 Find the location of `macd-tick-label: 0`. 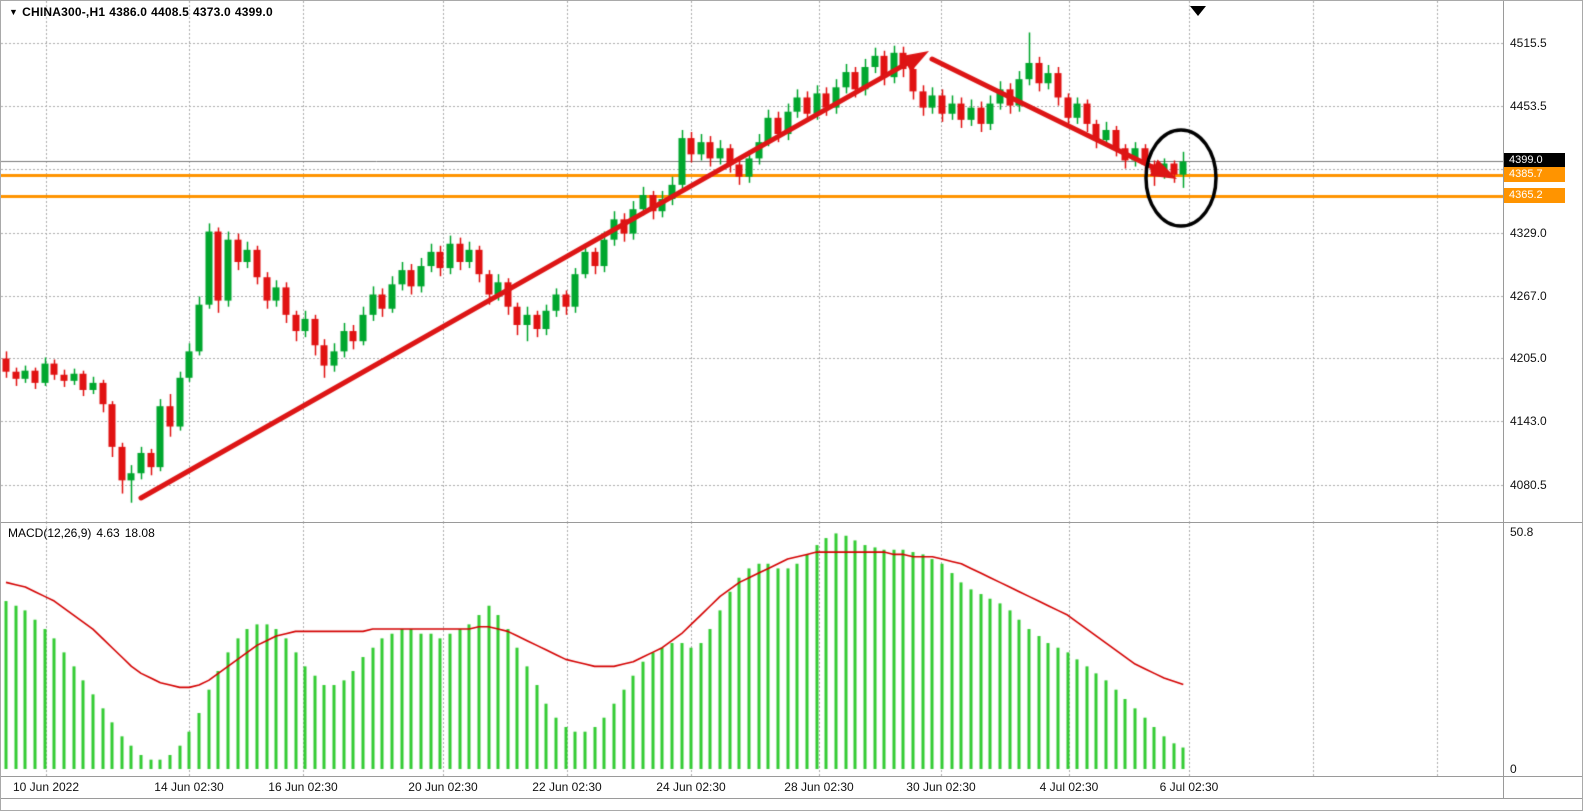

macd-tick-label: 0 is located at coordinates (1513, 769).